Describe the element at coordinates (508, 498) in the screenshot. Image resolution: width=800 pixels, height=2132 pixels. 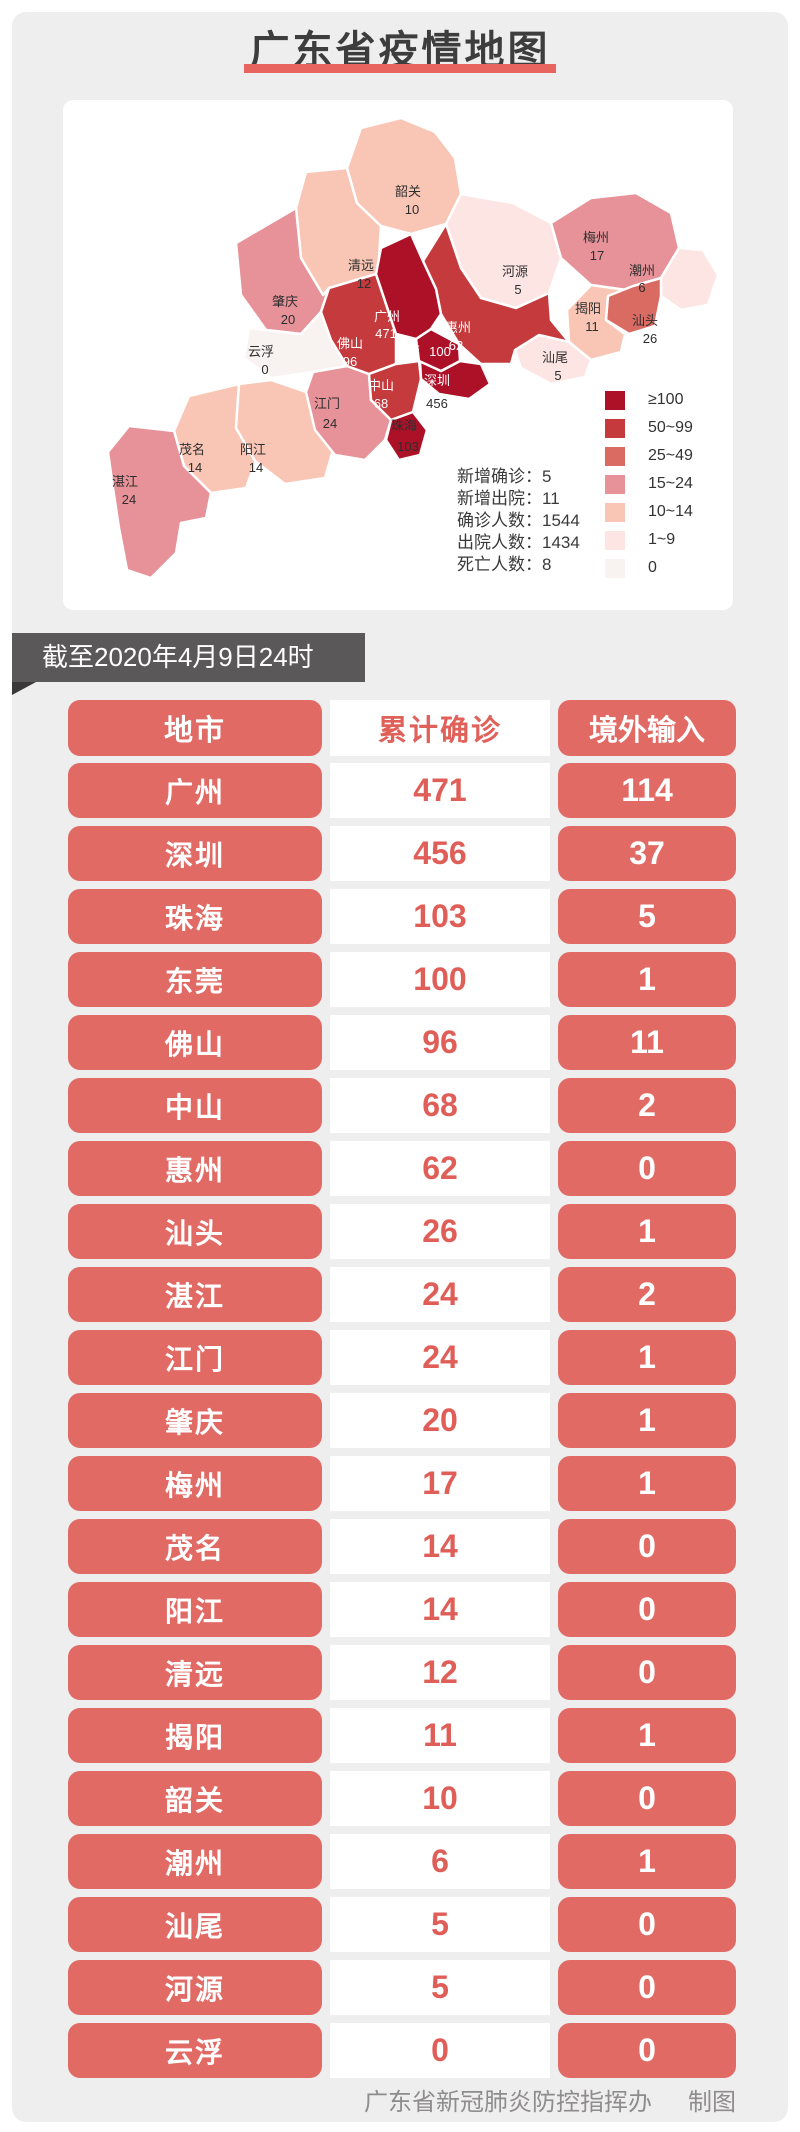
I see `stat-line: 新增出院：11` at that location.